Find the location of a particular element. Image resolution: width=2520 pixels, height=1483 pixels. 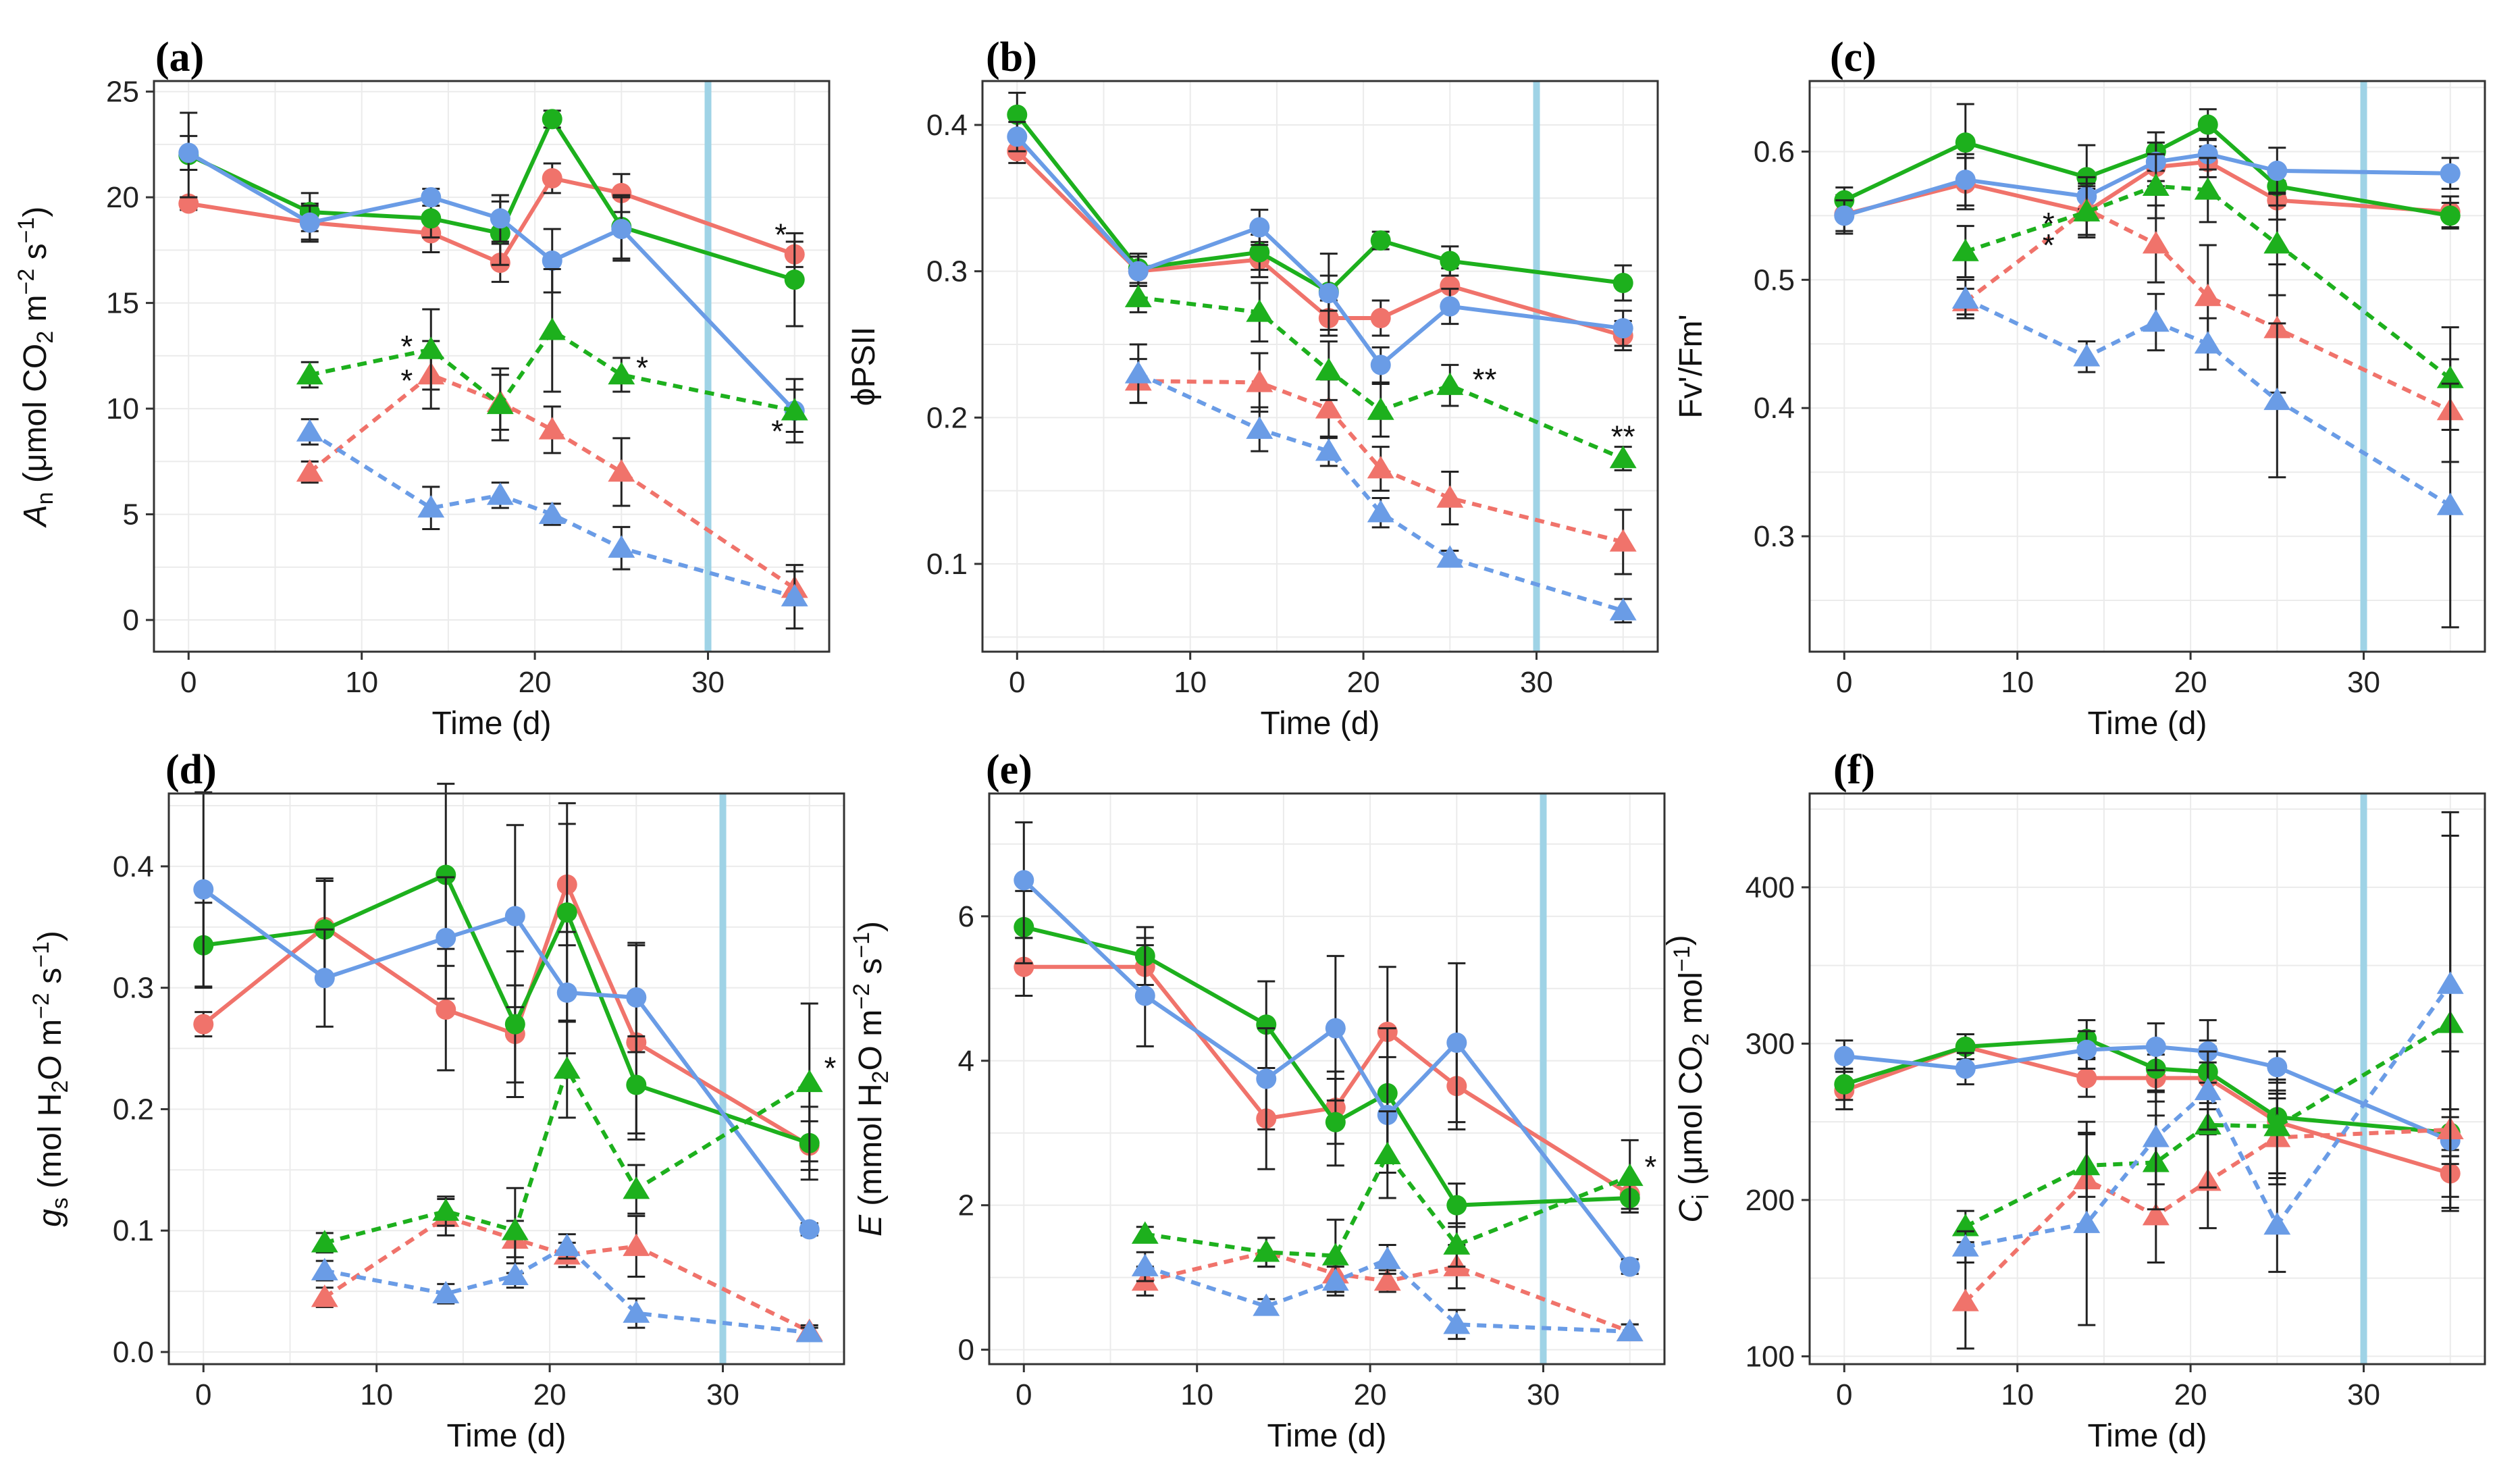

y-axis-title-part: −1 is located at coordinates (1682, 958).